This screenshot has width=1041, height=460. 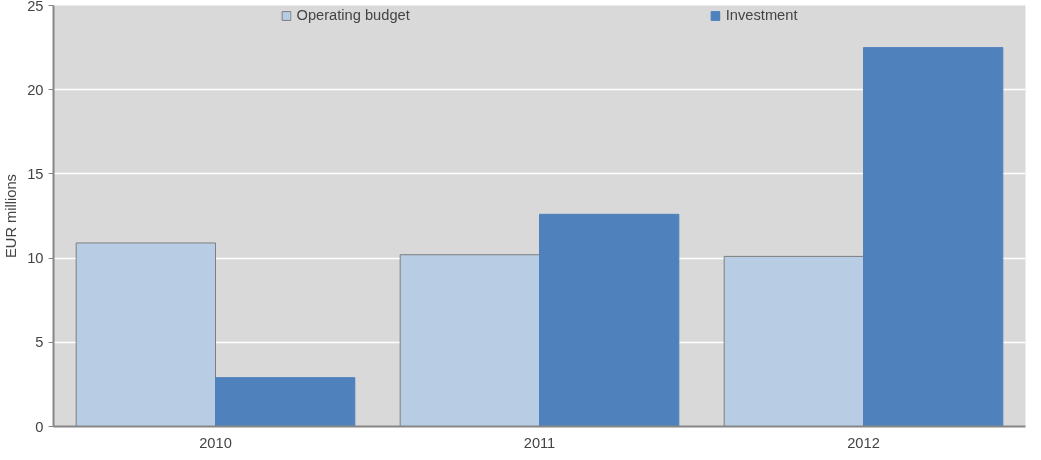 I want to click on y-tick-label: 15, so click(x=35, y=173).